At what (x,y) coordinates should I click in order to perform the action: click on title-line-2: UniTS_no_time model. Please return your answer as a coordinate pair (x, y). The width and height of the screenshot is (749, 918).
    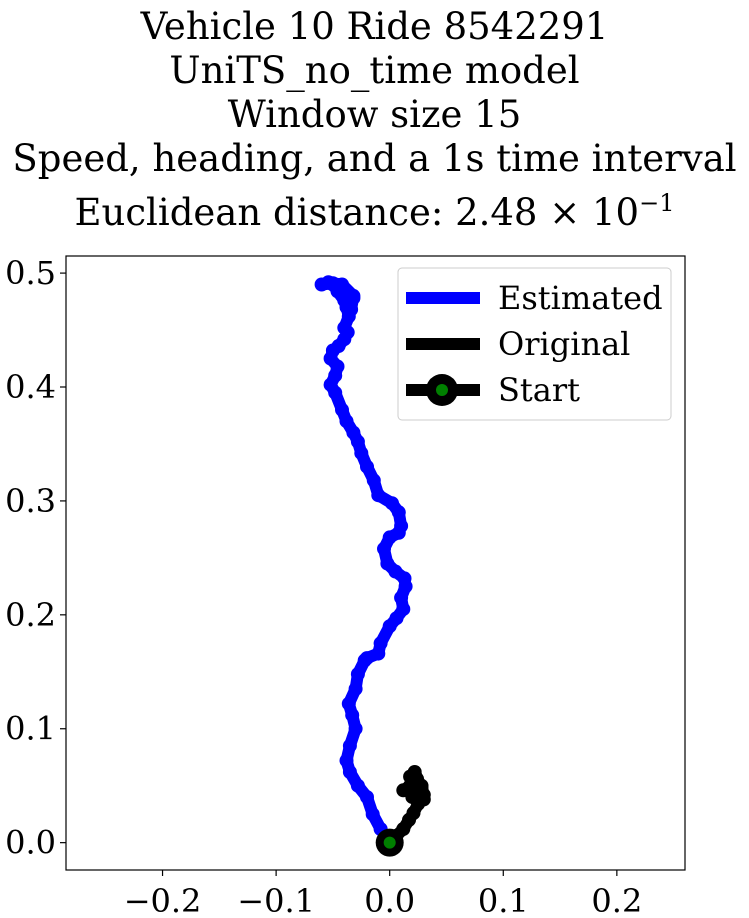
    Looking at the image, I should click on (374, 70).